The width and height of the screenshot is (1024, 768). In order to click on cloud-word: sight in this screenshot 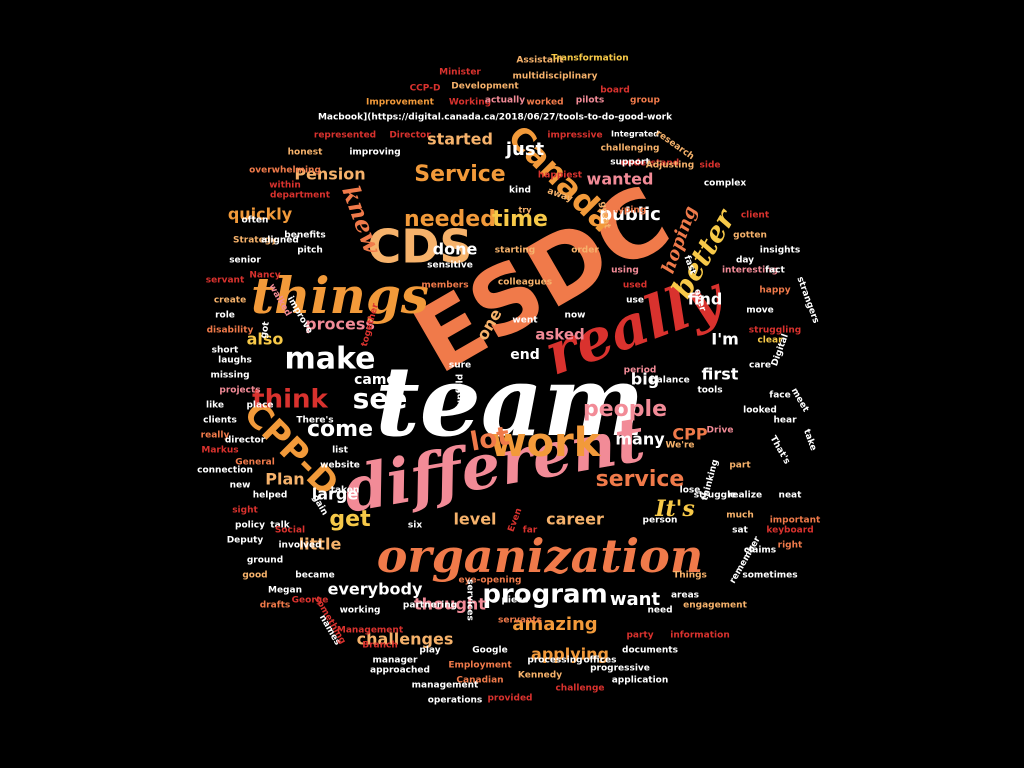, I will do `click(245, 511)`.